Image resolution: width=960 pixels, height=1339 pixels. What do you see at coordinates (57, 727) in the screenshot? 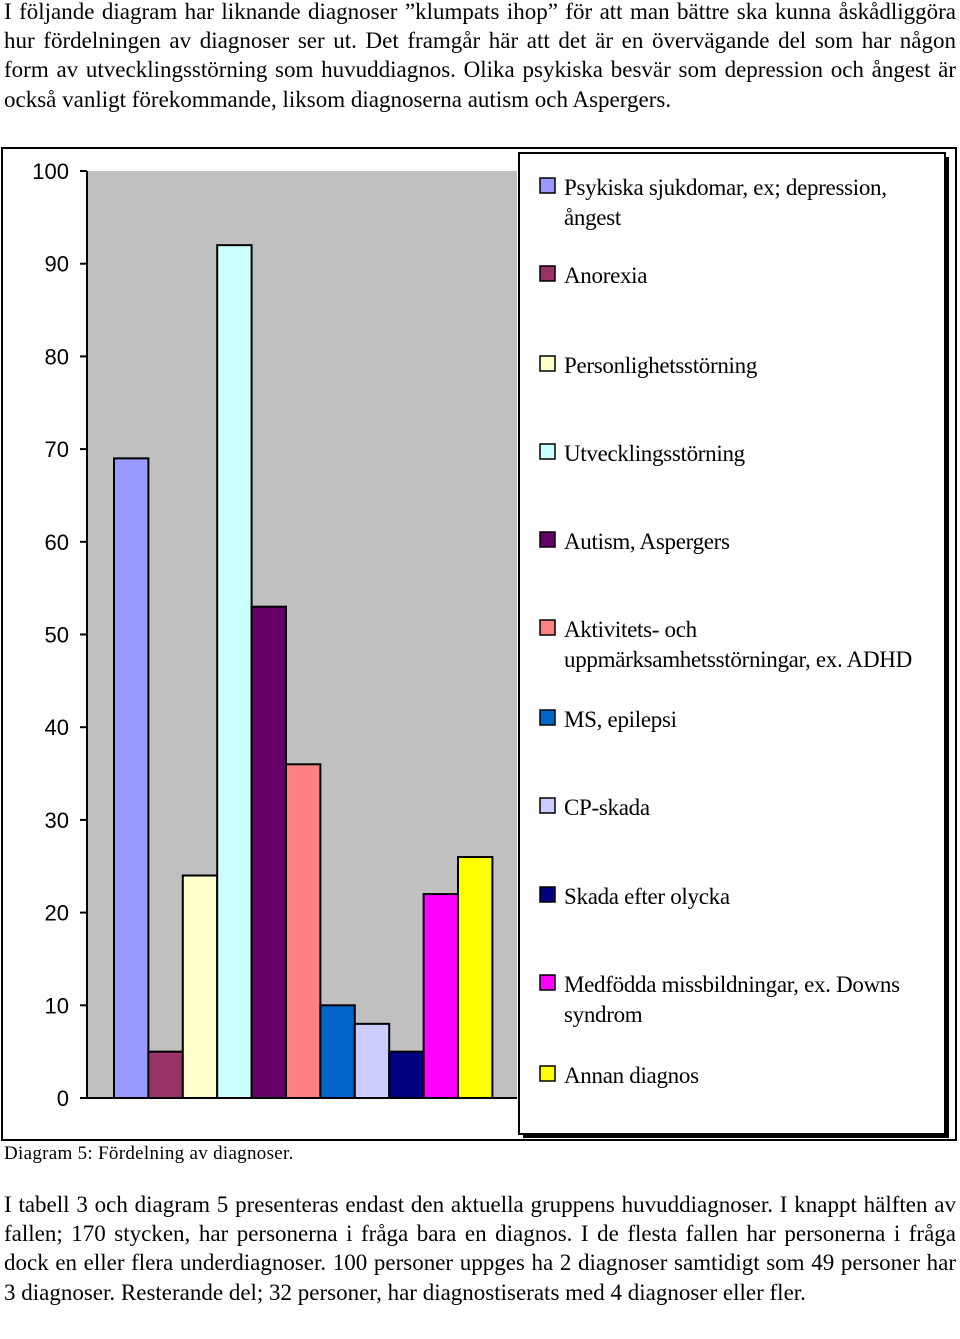
I see `y-tick-label: 40` at bounding box center [57, 727].